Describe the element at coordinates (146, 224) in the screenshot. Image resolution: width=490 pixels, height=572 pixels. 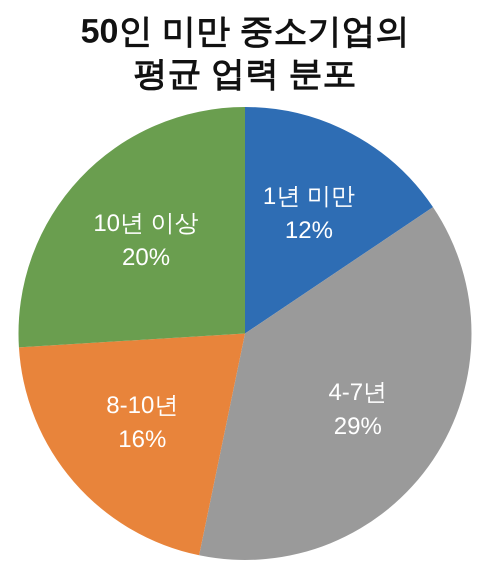
I see `slice-label: 10년 이상` at that location.